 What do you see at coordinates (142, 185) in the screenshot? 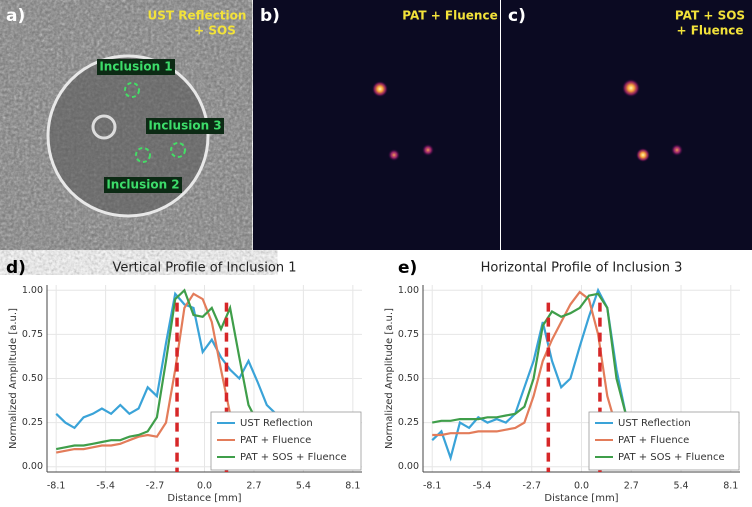
I see `inclusion-label: Inclusion 2` at bounding box center [142, 185].